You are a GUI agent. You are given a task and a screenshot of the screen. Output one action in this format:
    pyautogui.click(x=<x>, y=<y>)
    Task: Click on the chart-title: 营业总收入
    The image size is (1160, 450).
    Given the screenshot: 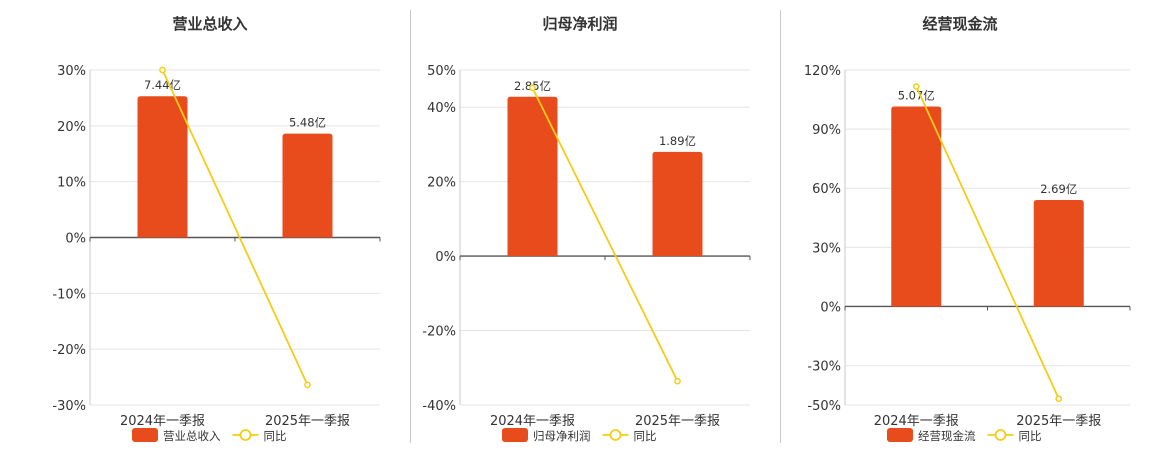 What is the action you would take?
    pyautogui.click(x=209, y=24)
    